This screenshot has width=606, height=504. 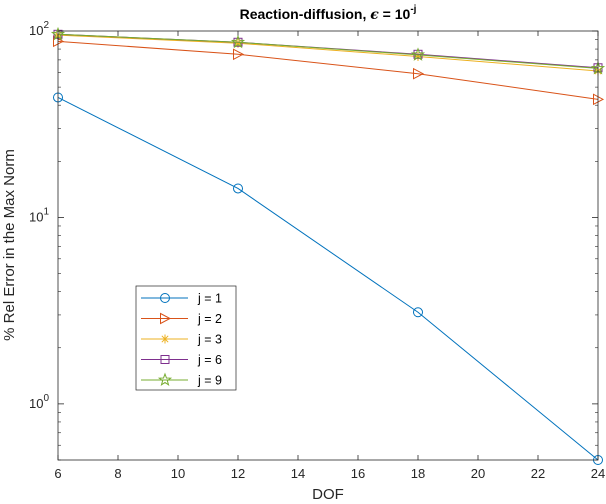 What do you see at coordinates (46, 211) in the screenshot?
I see `y-tick-exponent: 1` at bounding box center [46, 211].